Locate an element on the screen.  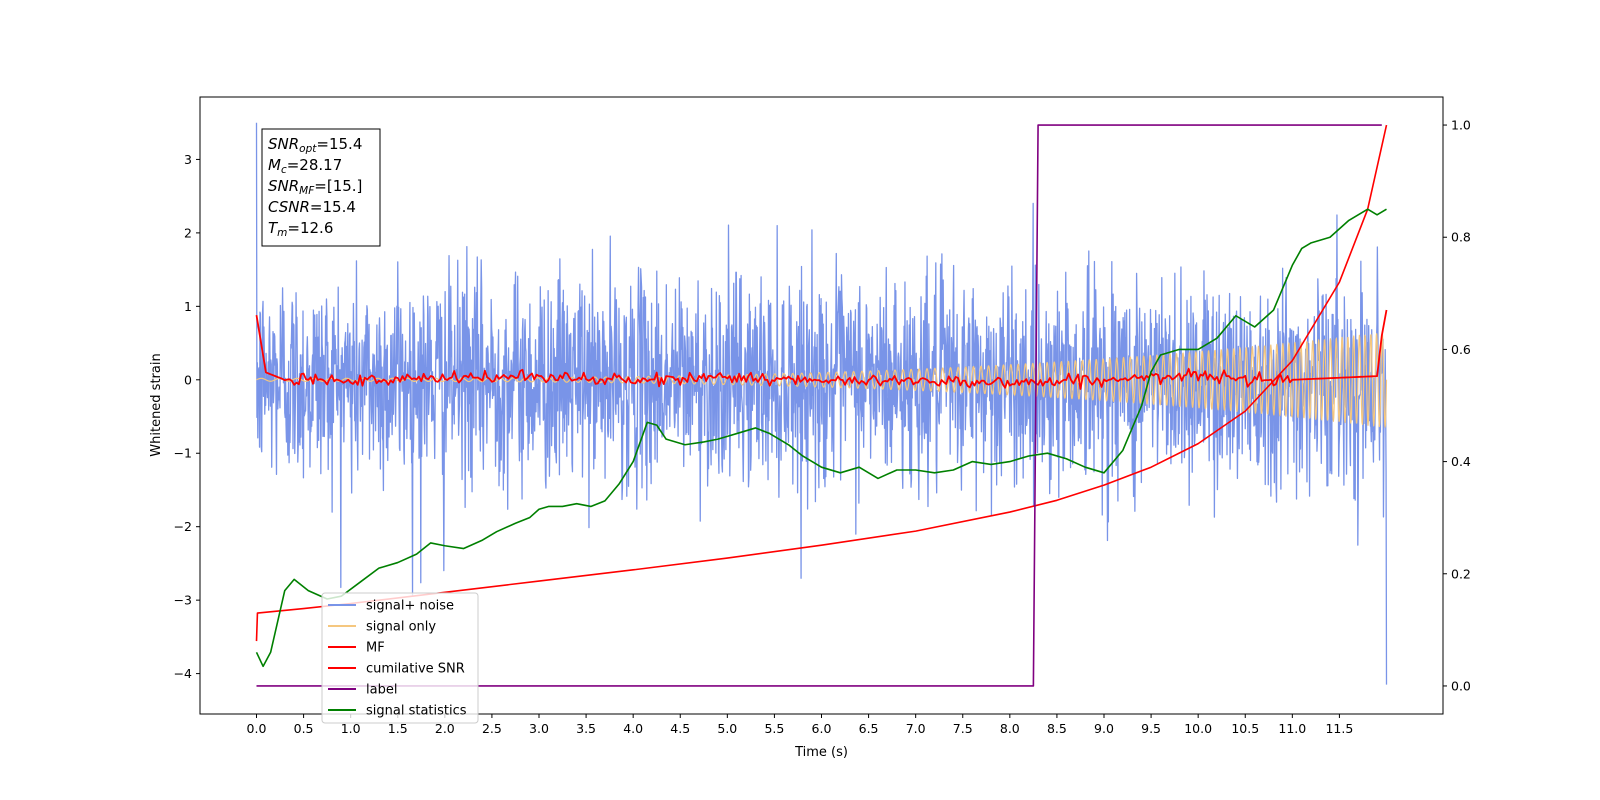
x-tick-label: 9.5 is located at coordinates (1151, 728).